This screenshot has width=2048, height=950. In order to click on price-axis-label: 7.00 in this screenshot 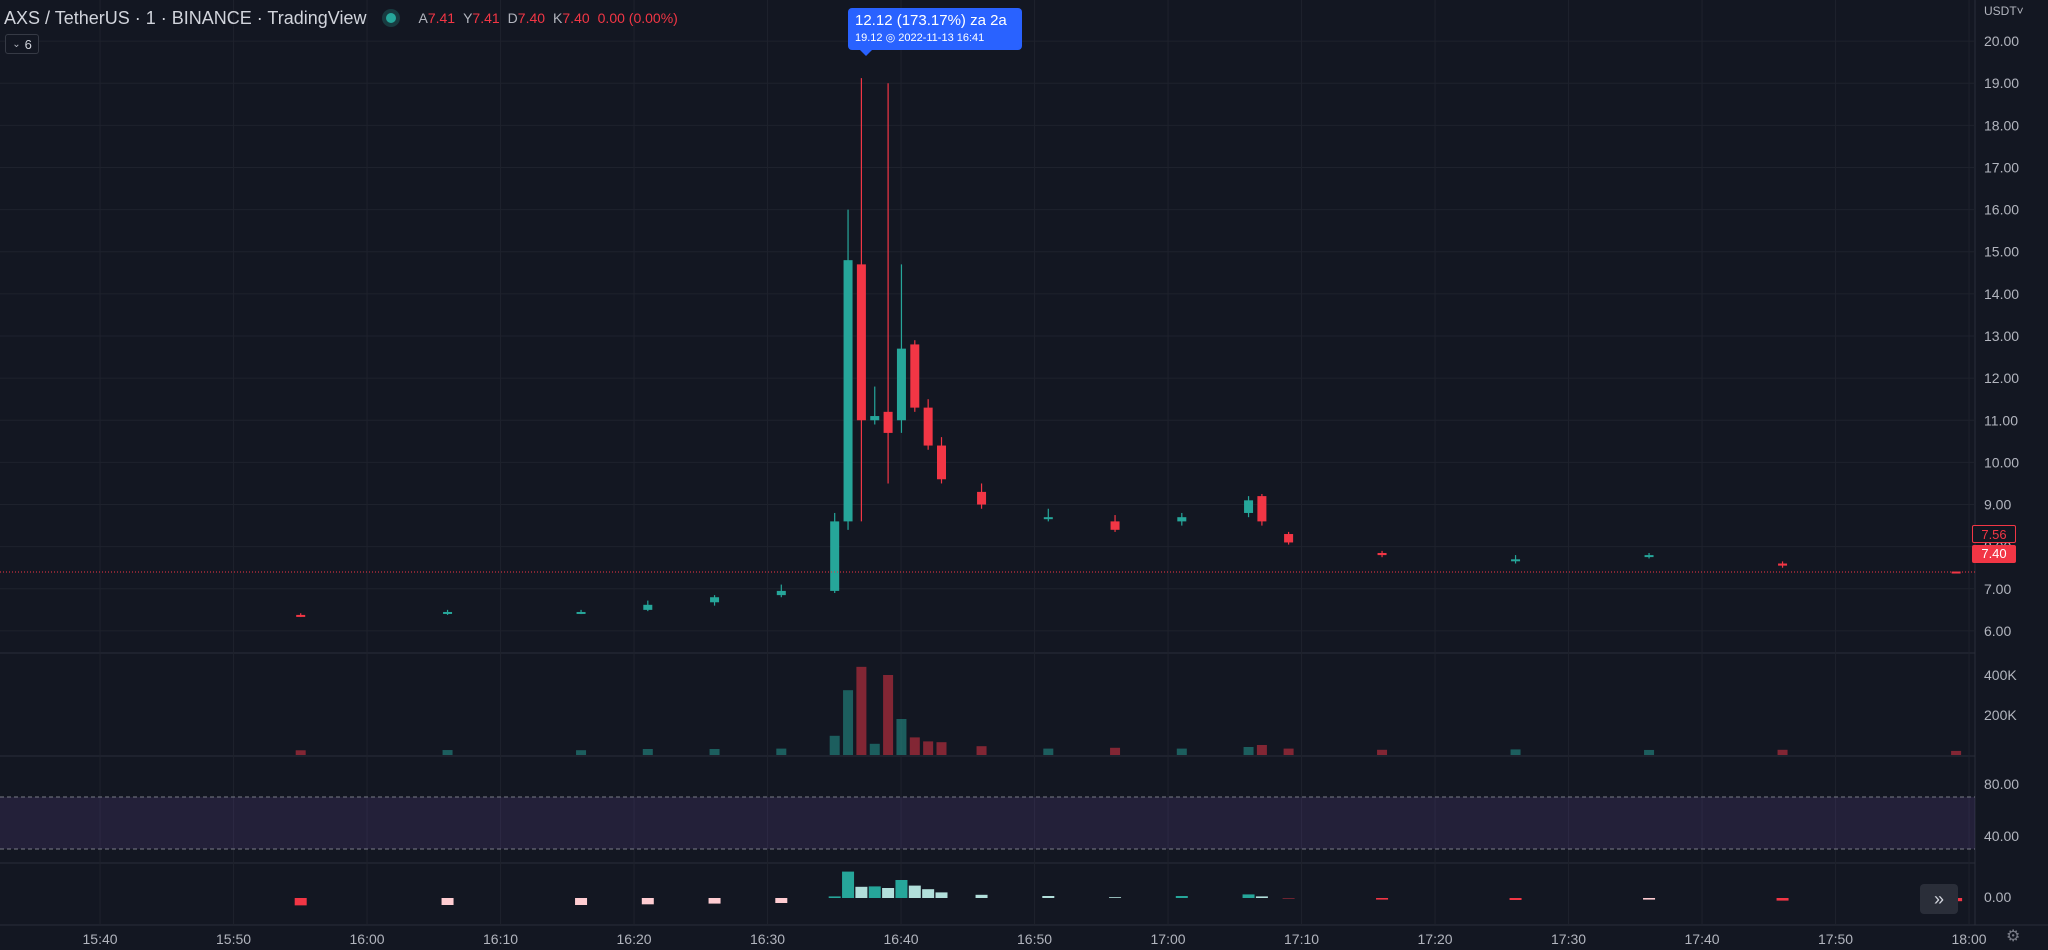, I will do `click(1997, 589)`.